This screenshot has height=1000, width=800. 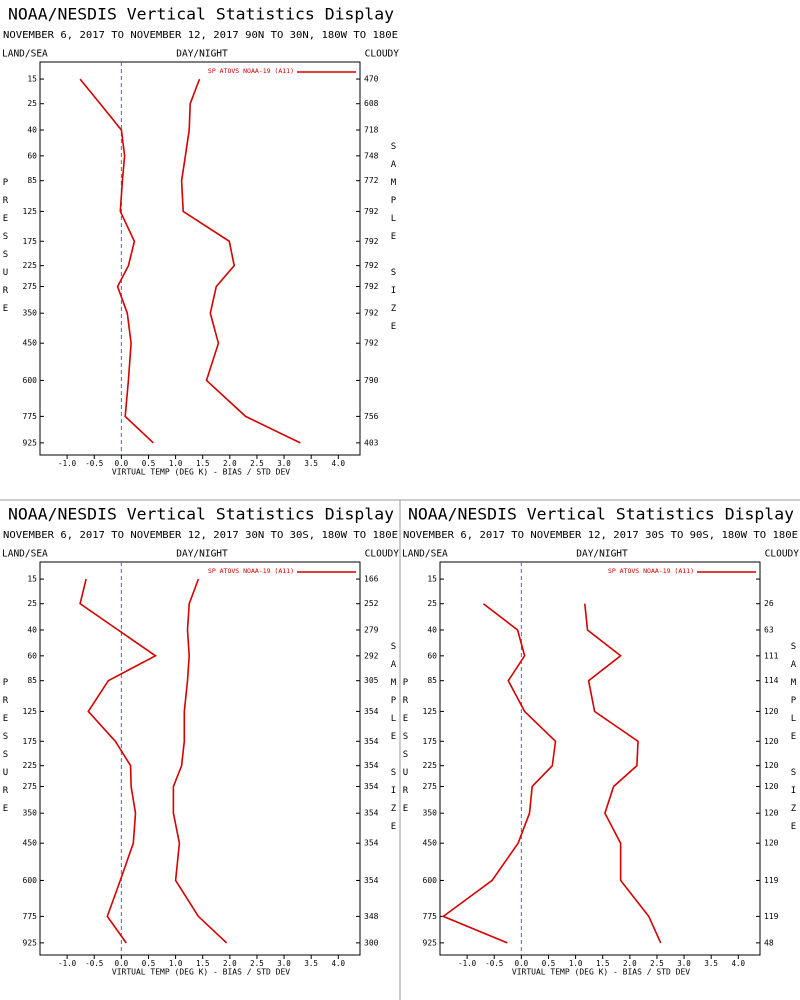 What do you see at coordinates (371, 129) in the screenshot?
I see `sample-size-label: 718` at bounding box center [371, 129].